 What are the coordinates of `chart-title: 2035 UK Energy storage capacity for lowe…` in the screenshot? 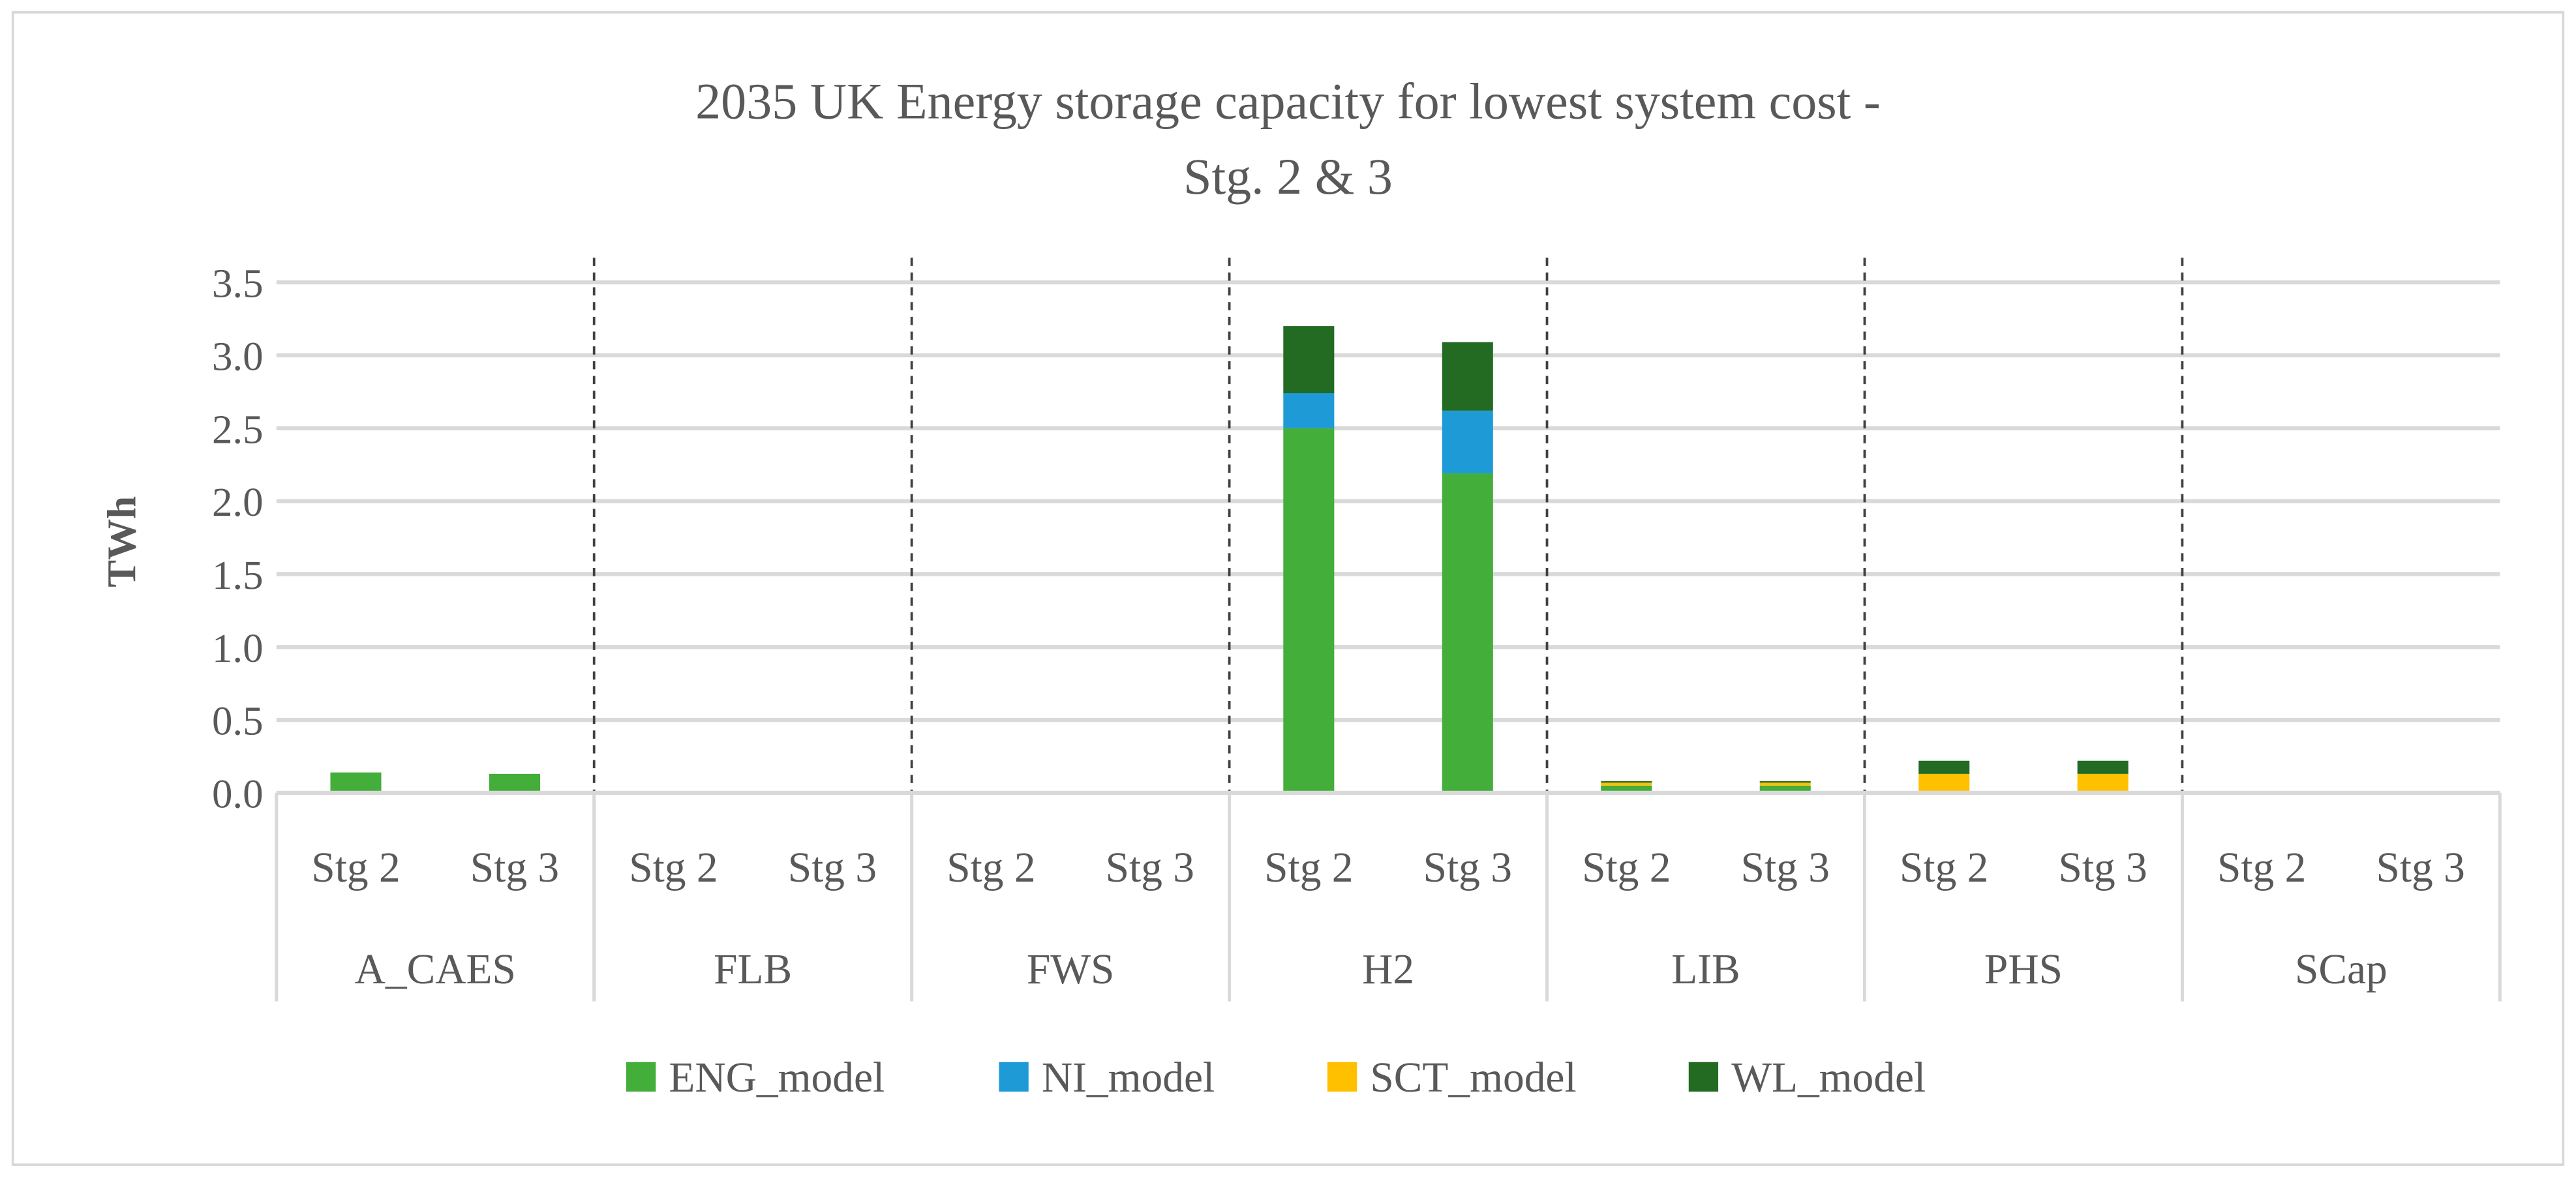 It's located at (1288, 100).